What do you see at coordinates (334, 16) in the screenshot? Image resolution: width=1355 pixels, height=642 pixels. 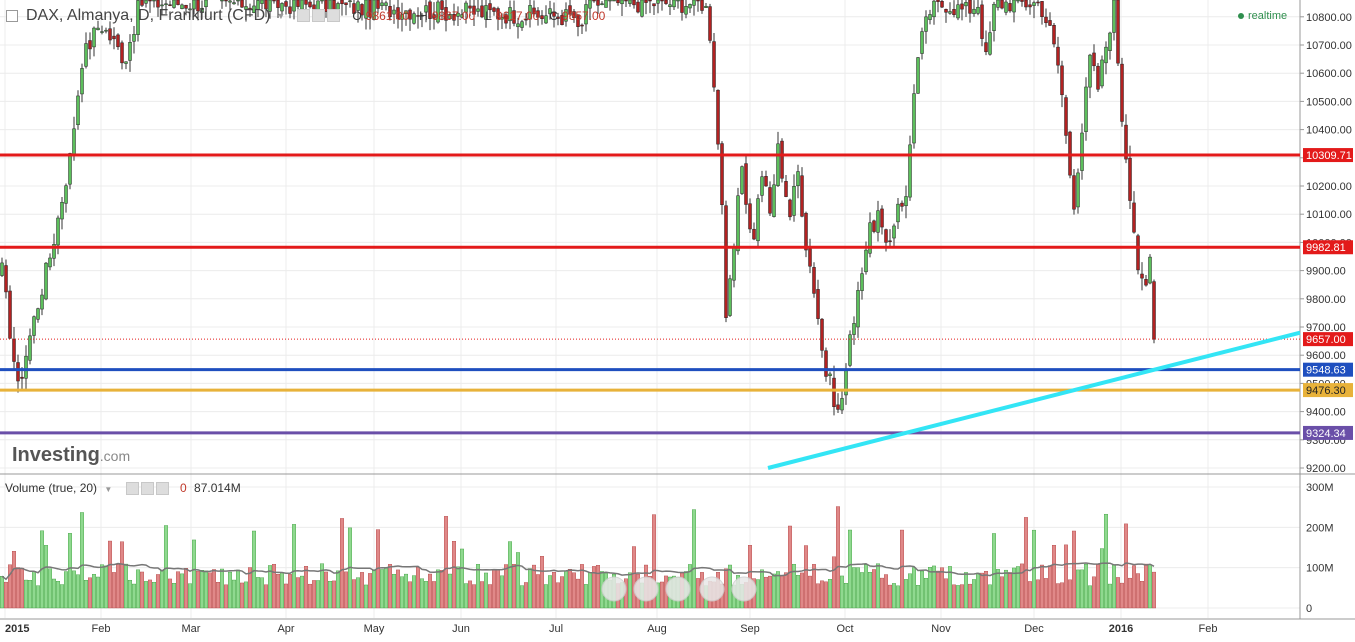 I see `close-icon` at bounding box center [334, 16].